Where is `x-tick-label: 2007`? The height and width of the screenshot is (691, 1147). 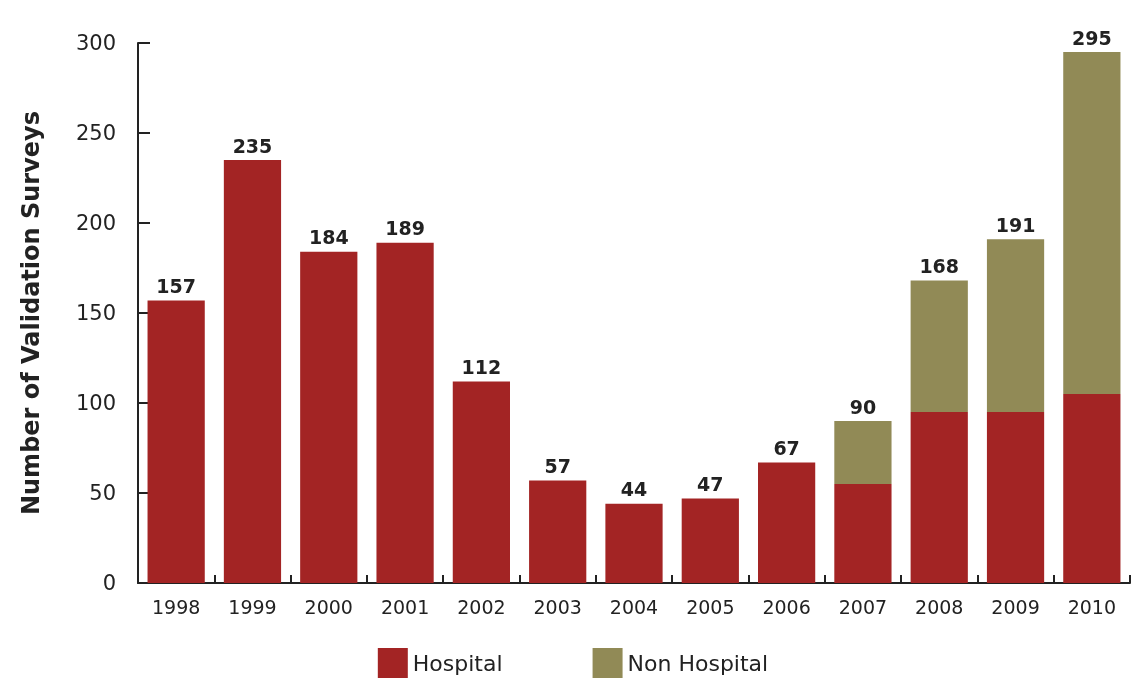 x-tick-label: 2007 is located at coordinates (863, 606).